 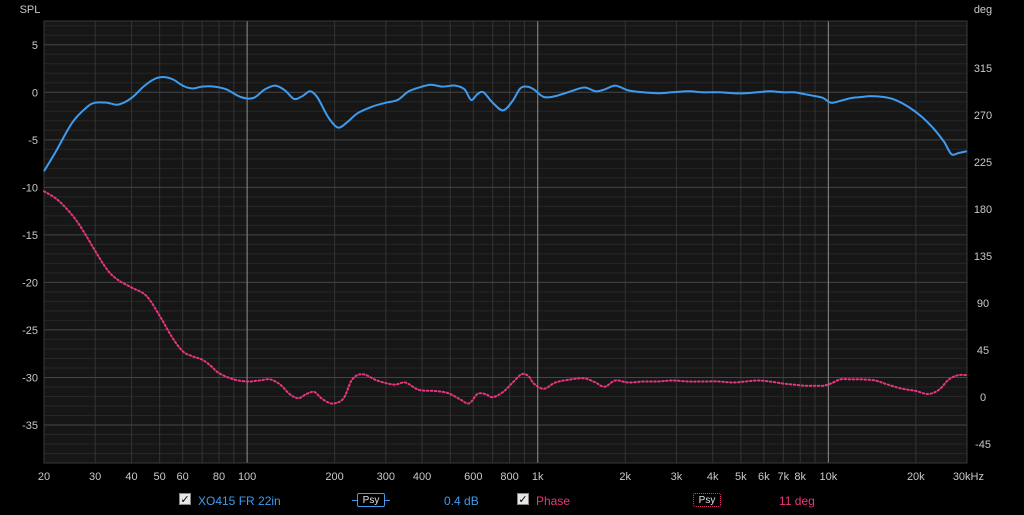 I want to click on y-tick-label-right: 270, so click(x=983, y=116).